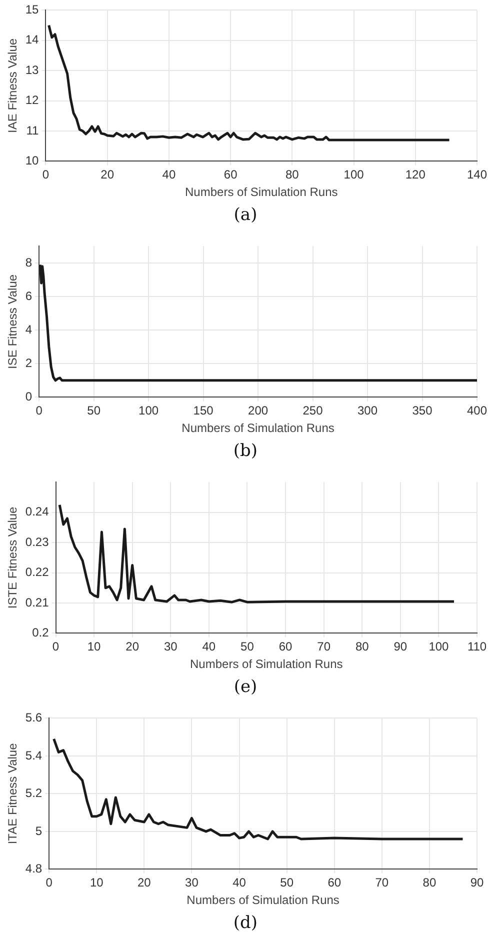  What do you see at coordinates (56, 647) in the screenshot?
I see `x-tick-label: 0` at bounding box center [56, 647].